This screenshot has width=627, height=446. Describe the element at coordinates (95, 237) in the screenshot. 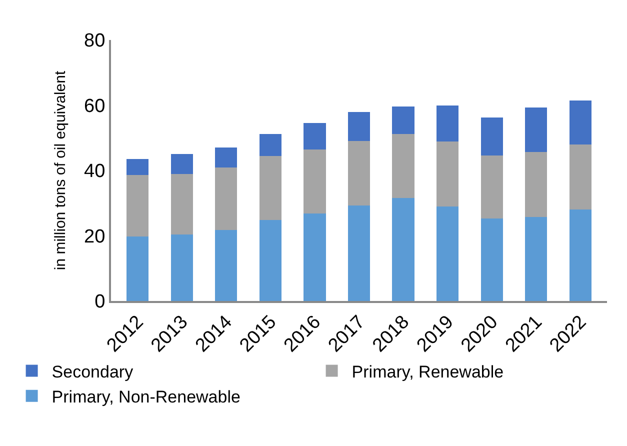

I see `y-tick-label: 20` at that location.